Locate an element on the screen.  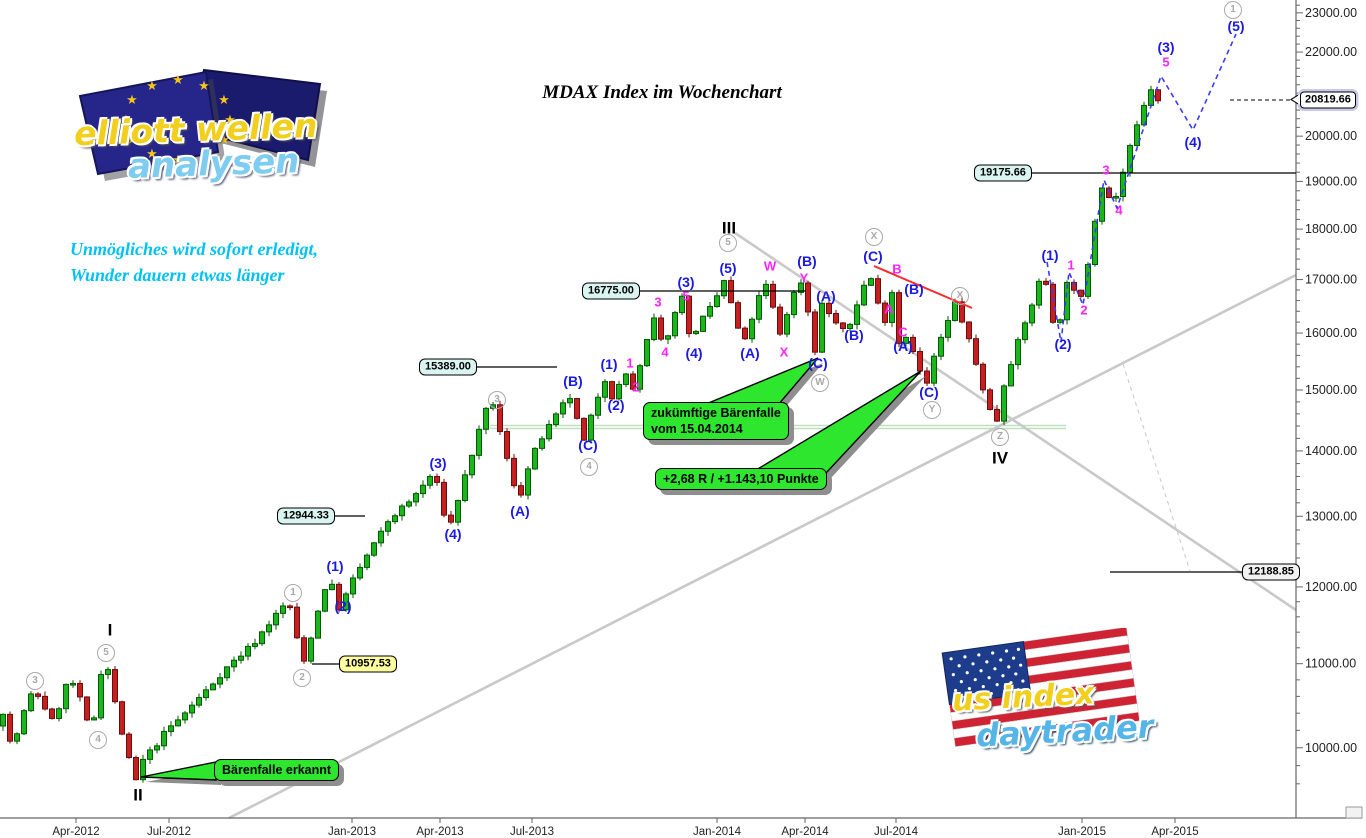
svg-text: 22000.00 is located at coordinates (1331, 52).